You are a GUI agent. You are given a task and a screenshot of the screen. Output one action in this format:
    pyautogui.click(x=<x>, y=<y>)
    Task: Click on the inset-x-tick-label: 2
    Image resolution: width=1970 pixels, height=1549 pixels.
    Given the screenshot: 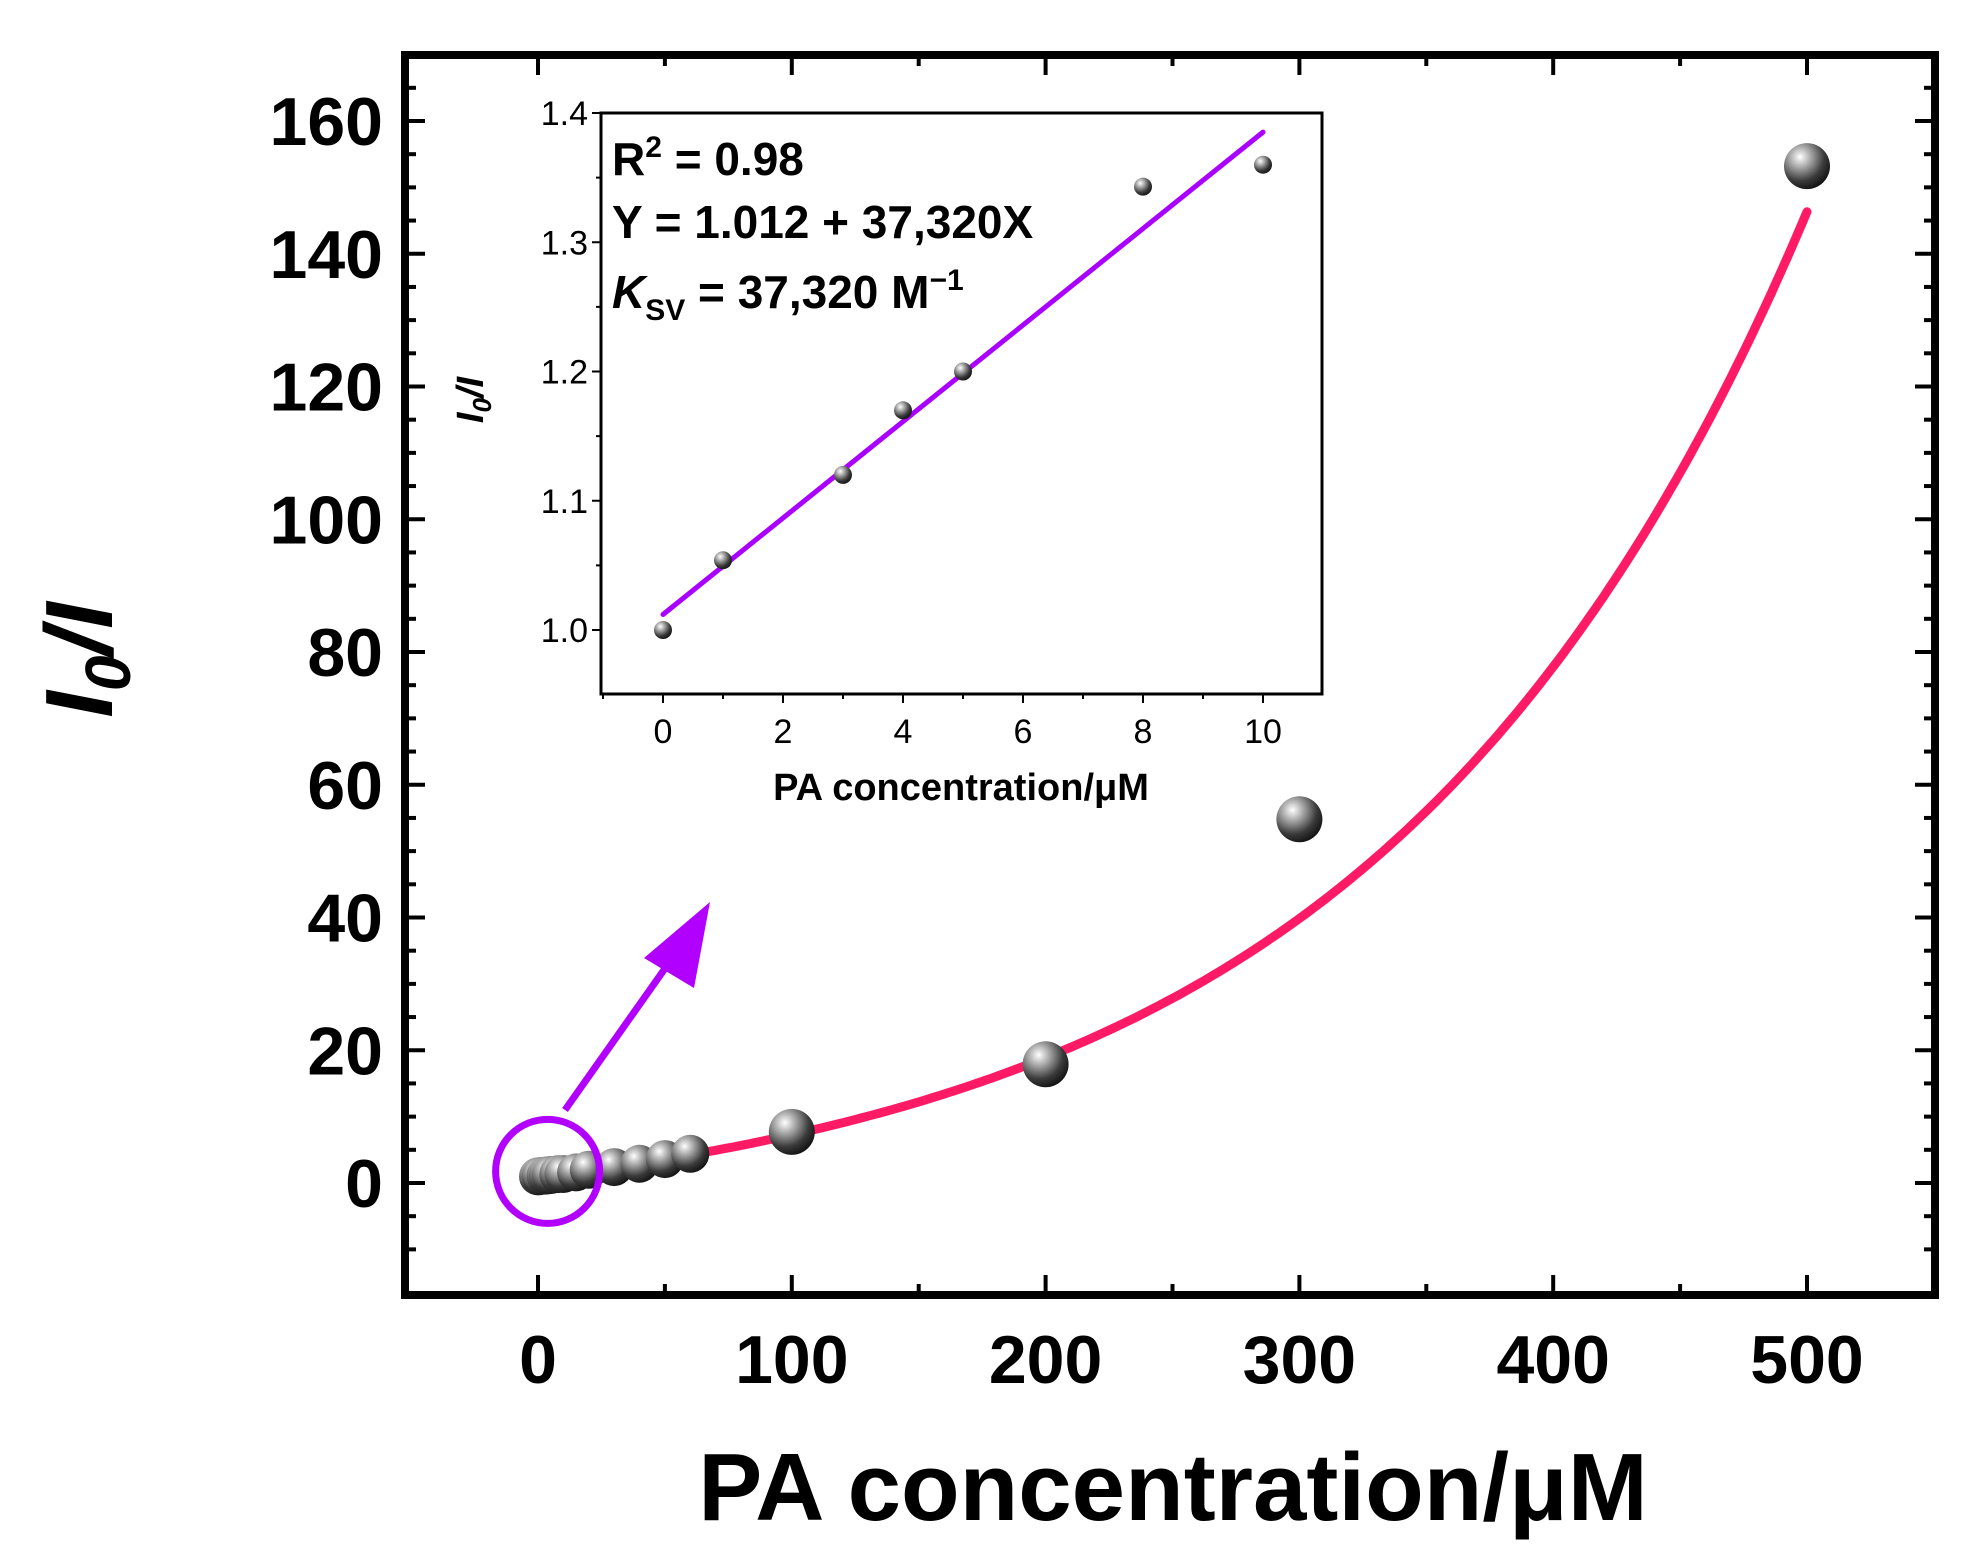 What is the action you would take?
    pyautogui.click(x=783, y=732)
    